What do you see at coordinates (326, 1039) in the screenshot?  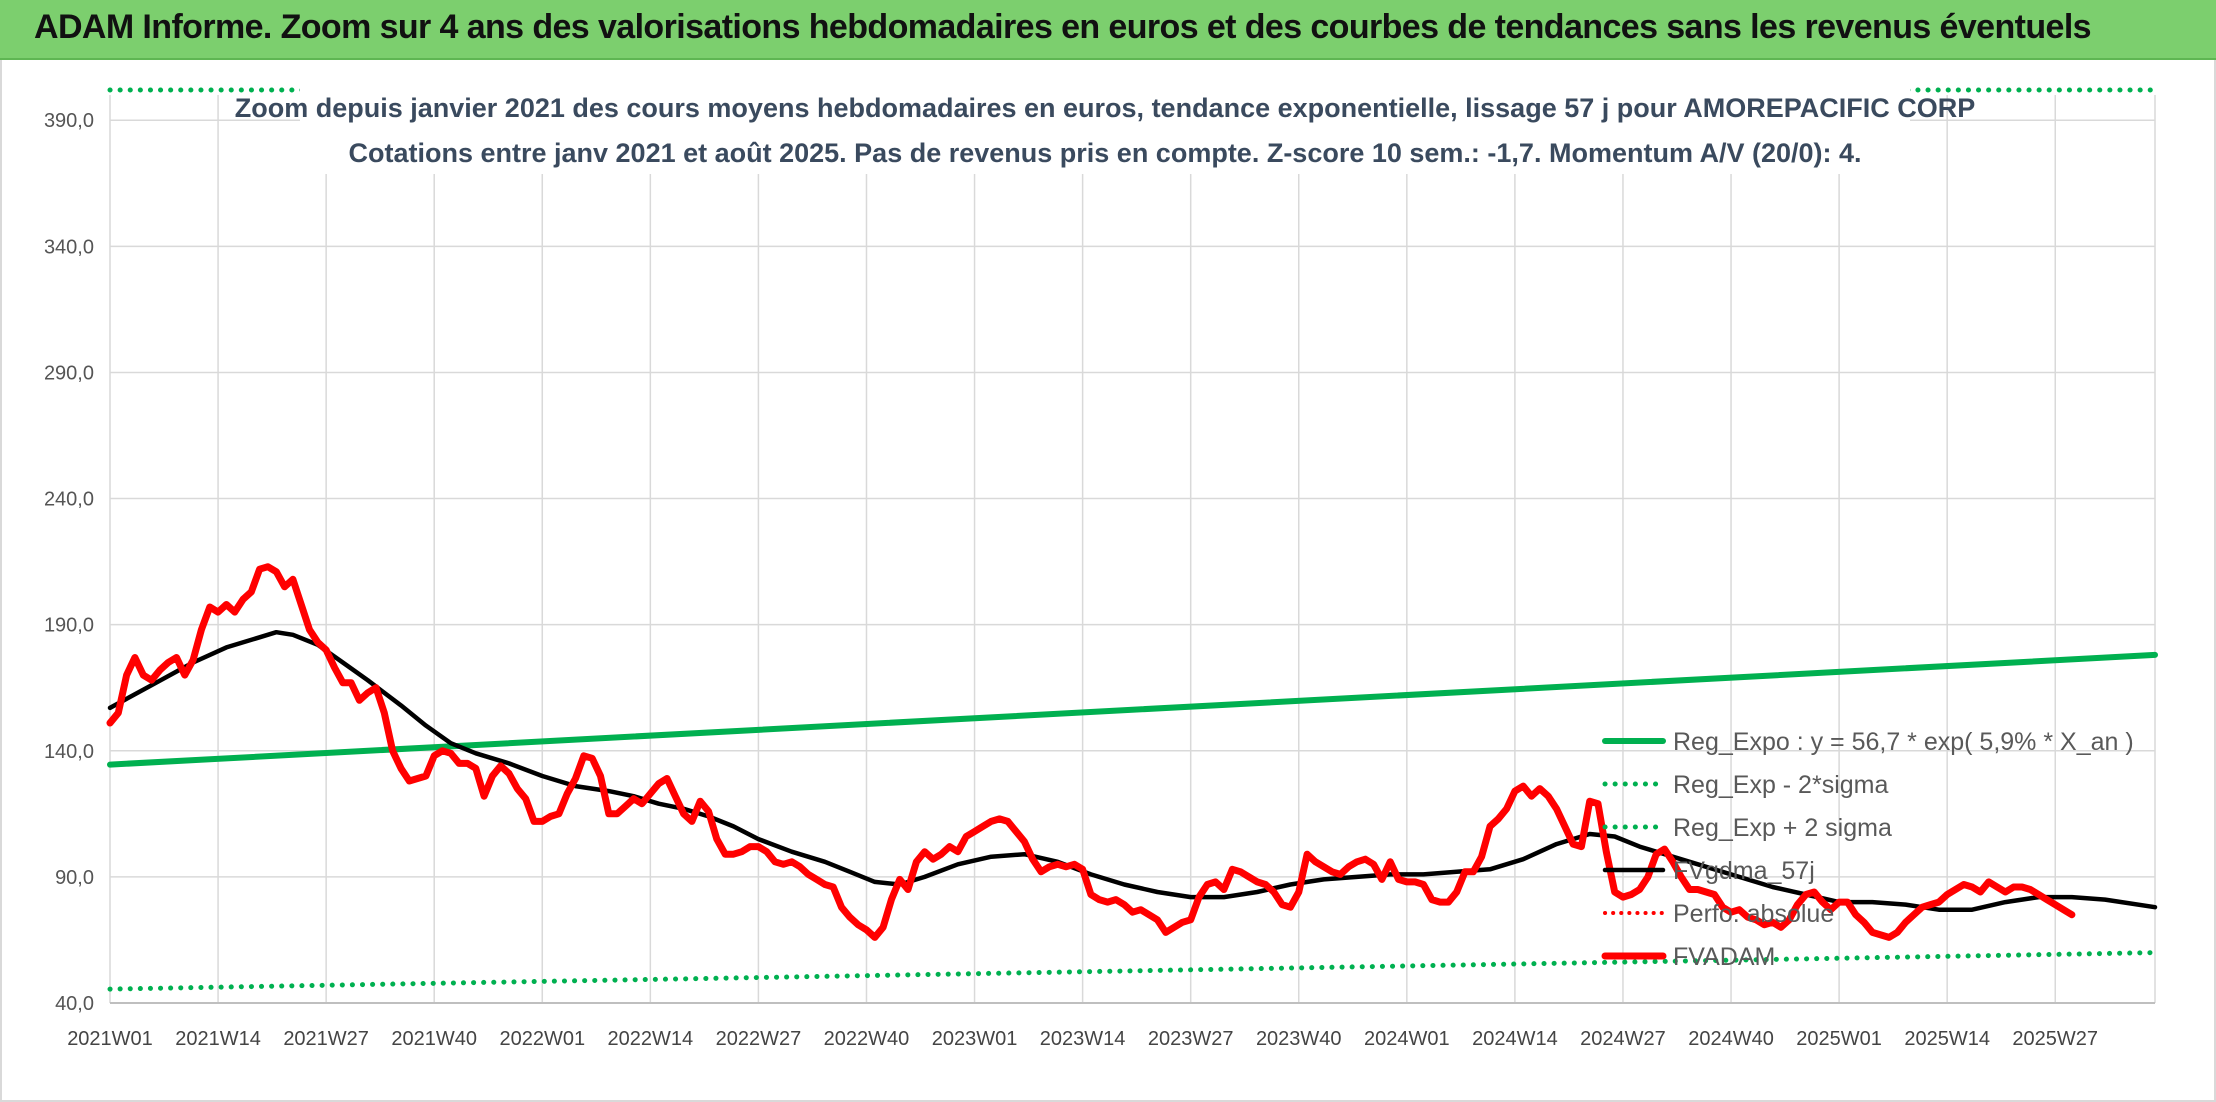 I see `x-tick-label: 2021W27` at bounding box center [326, 1039].